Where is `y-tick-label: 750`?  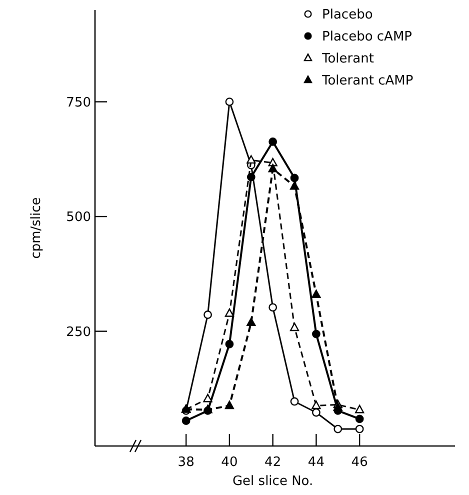
y-tick-label: 750 is located at coordinates (78, 102).